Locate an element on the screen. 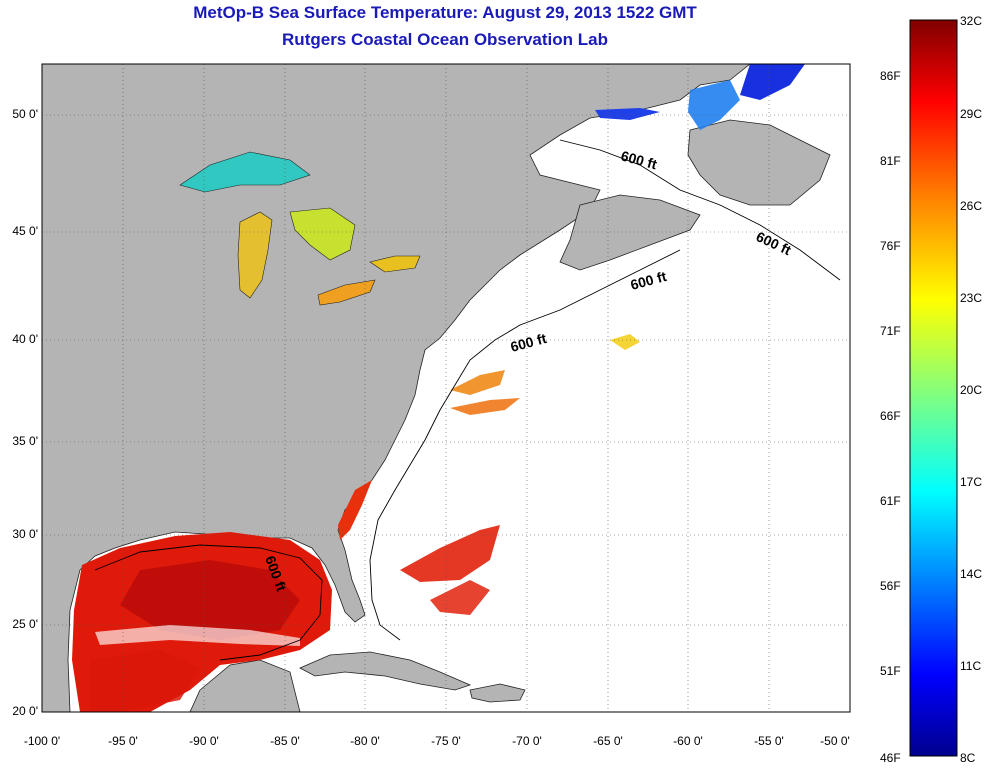 The image size is (984, 770). colorbar-label-29c: 29C is located at coordinates (971, 114).